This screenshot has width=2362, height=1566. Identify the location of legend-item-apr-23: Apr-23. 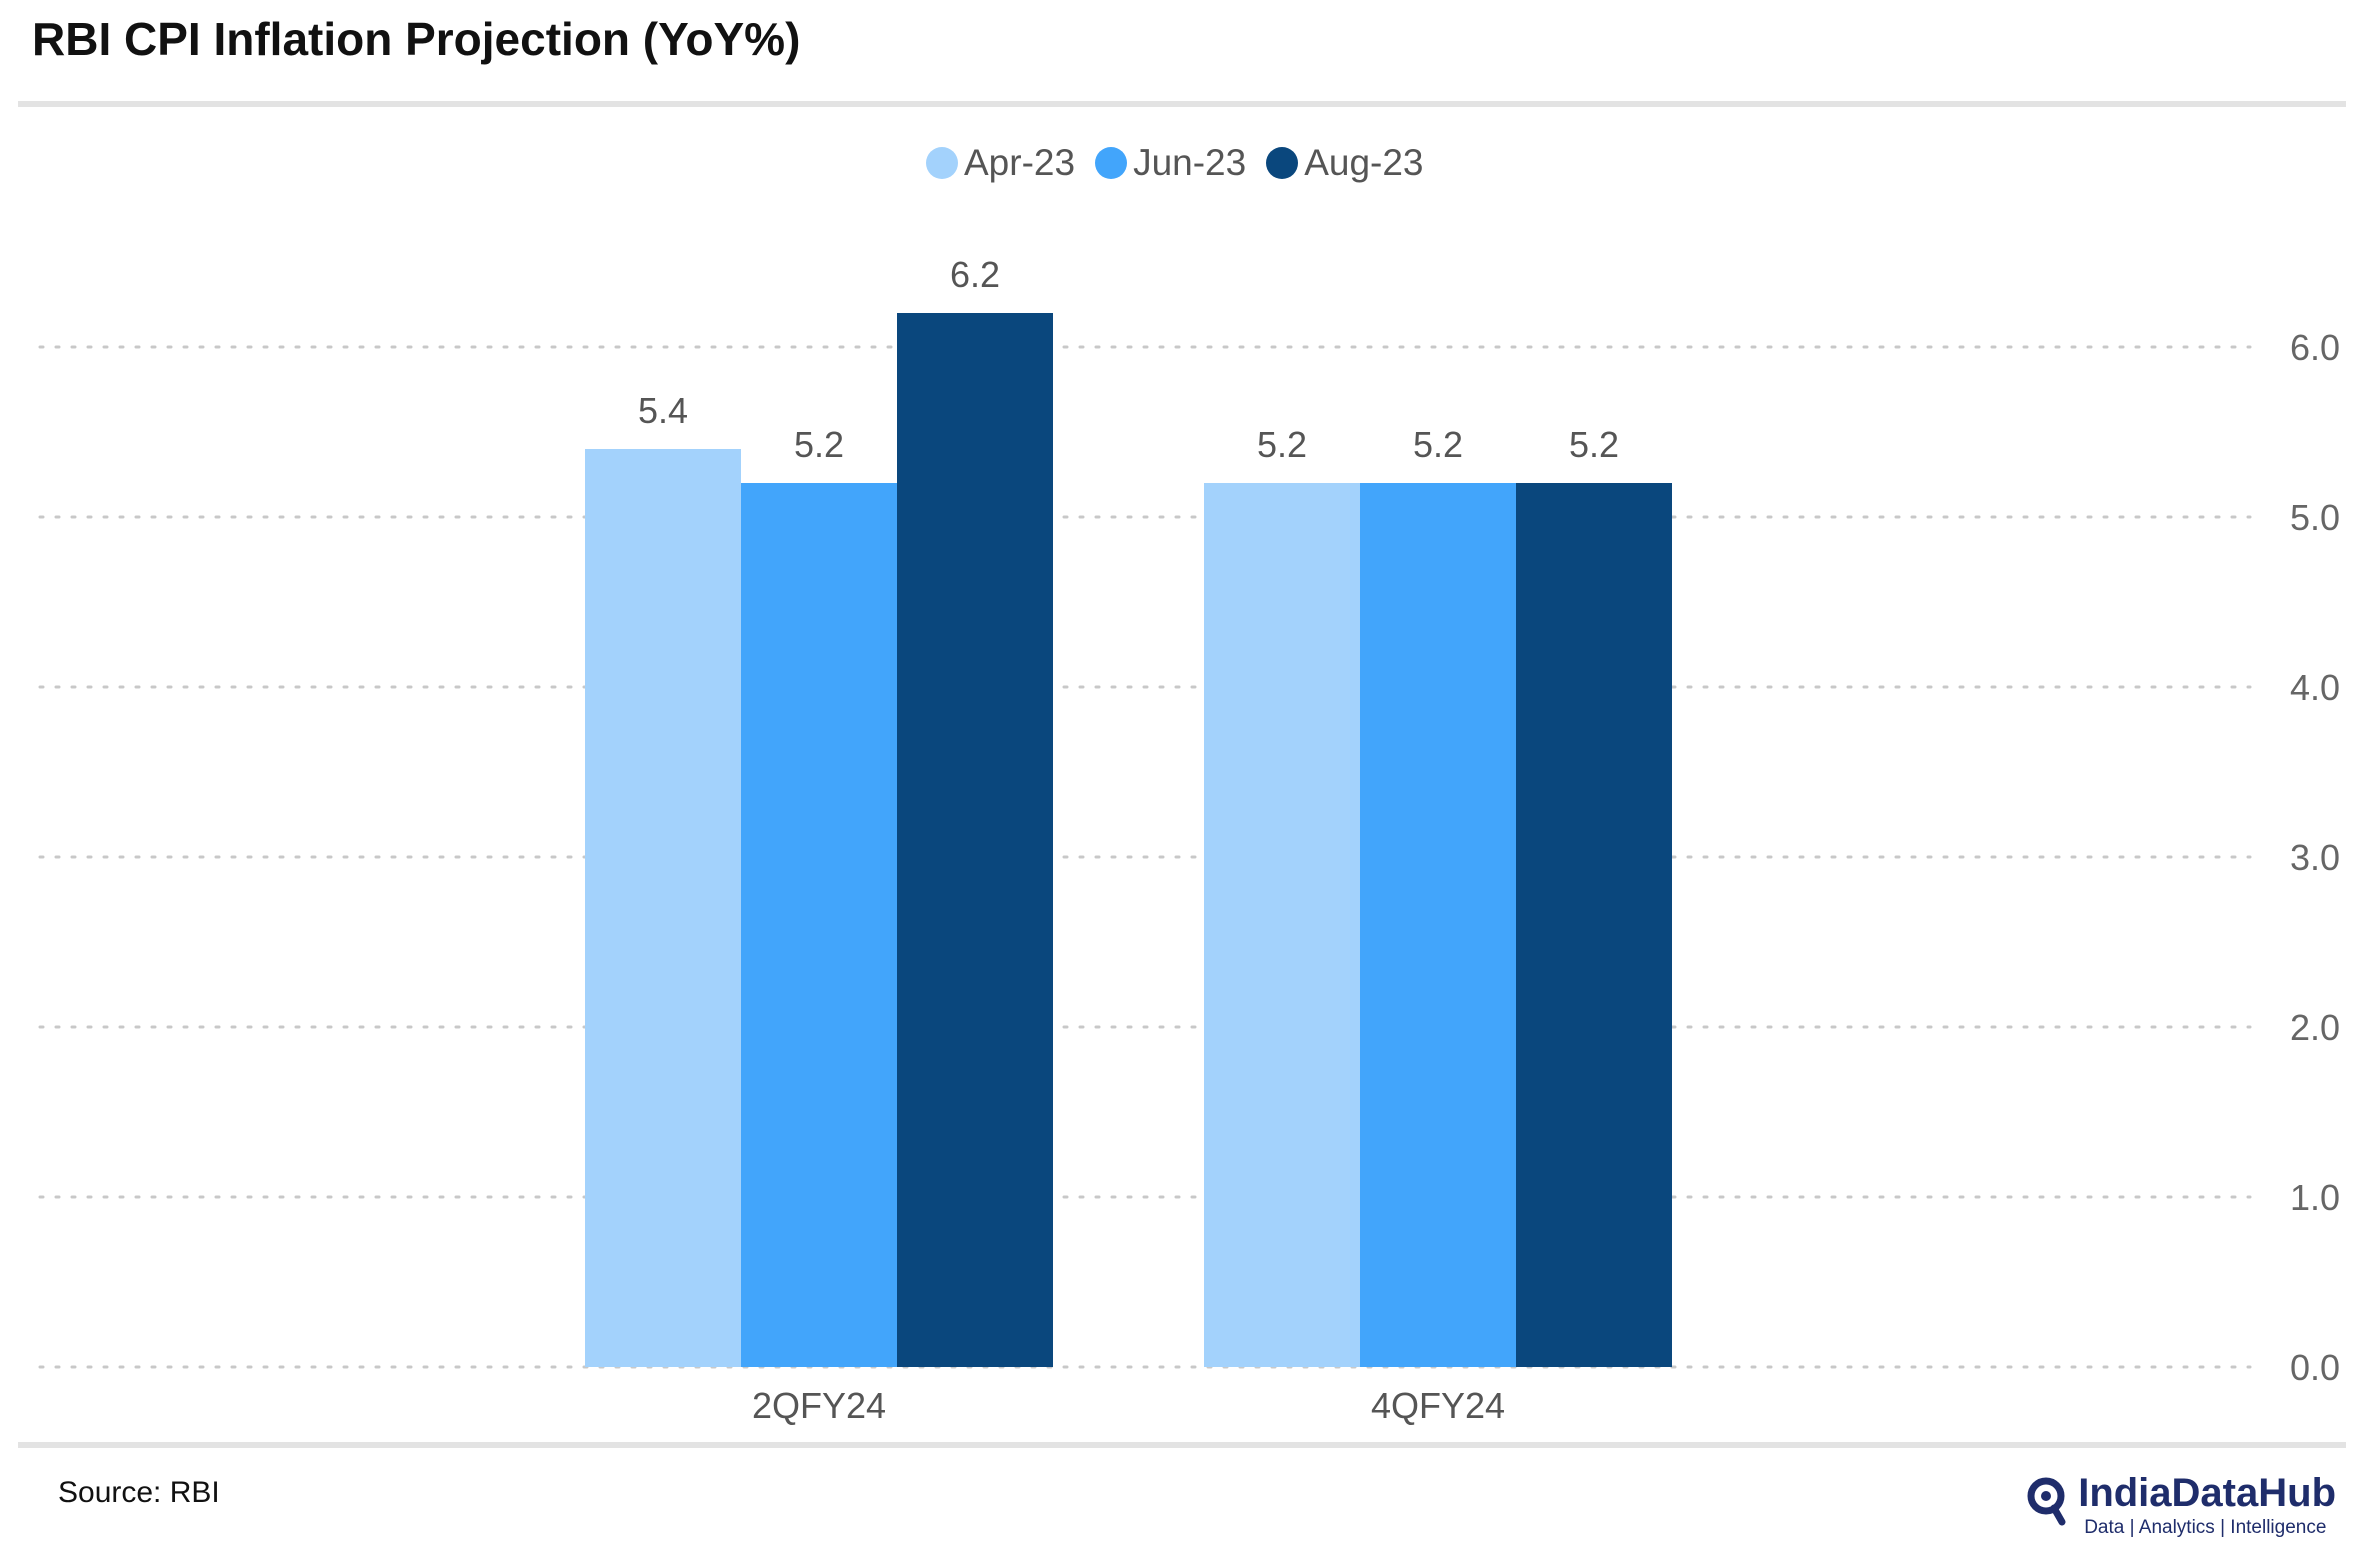
(1000, 163).